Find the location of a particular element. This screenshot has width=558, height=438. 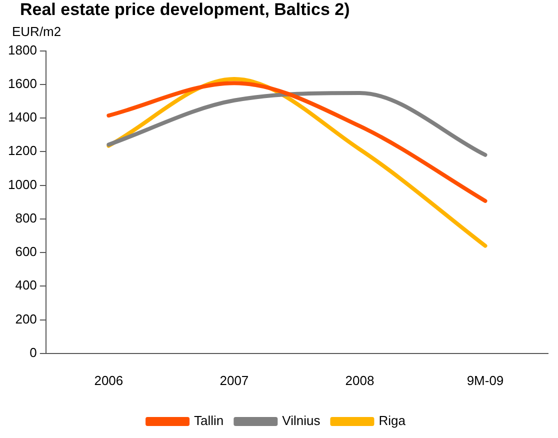

y-tick-label: 600 is located at coordinates (26, 252).